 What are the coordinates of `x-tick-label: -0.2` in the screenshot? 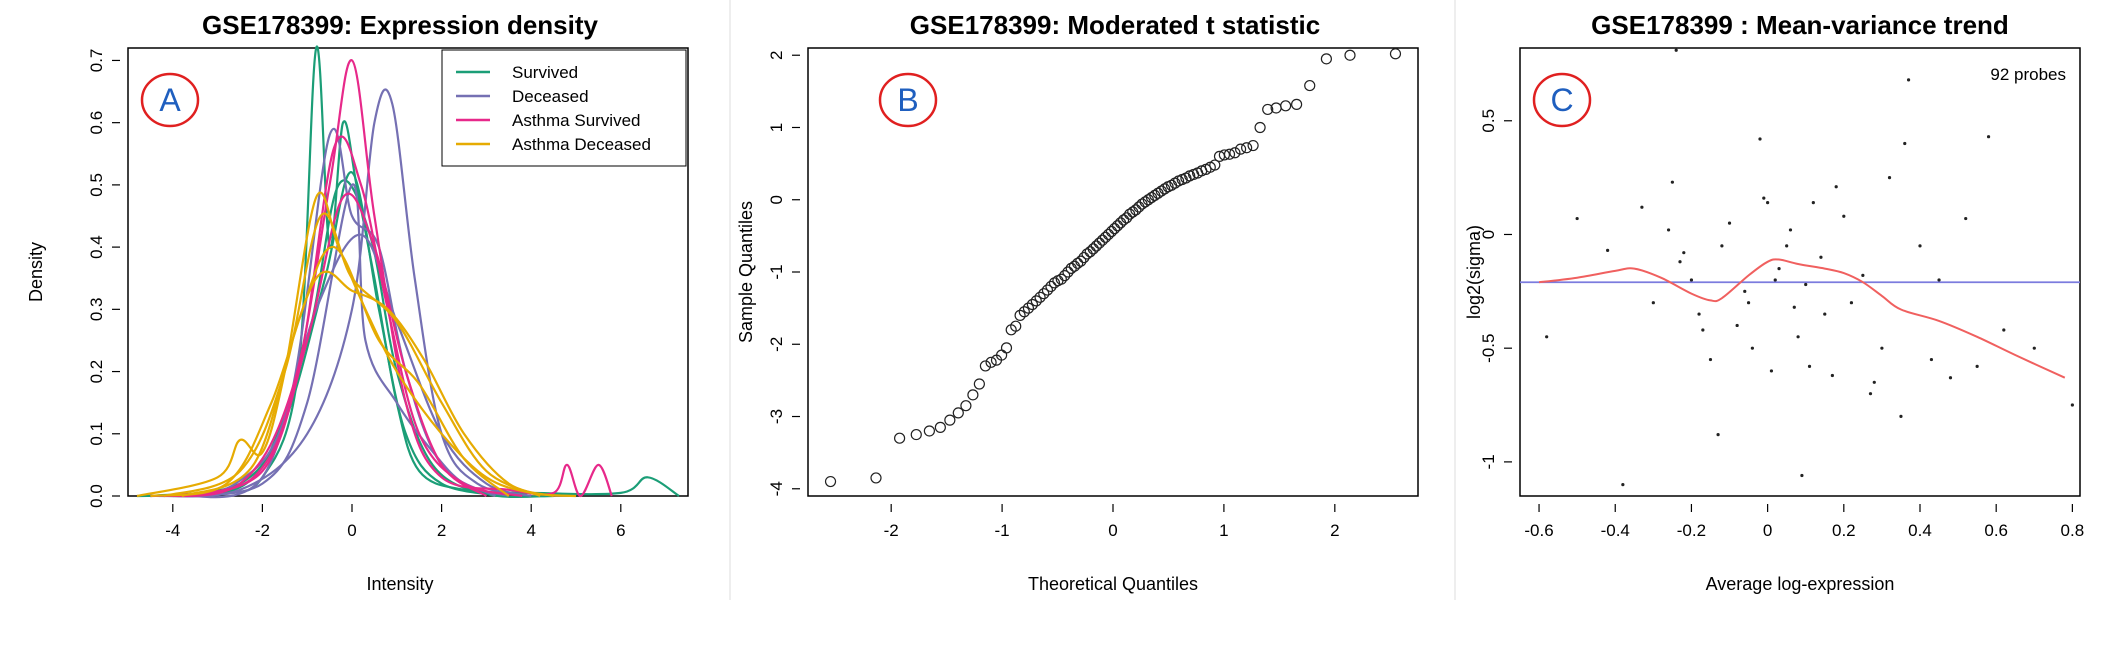 It's located at (1691, 530).